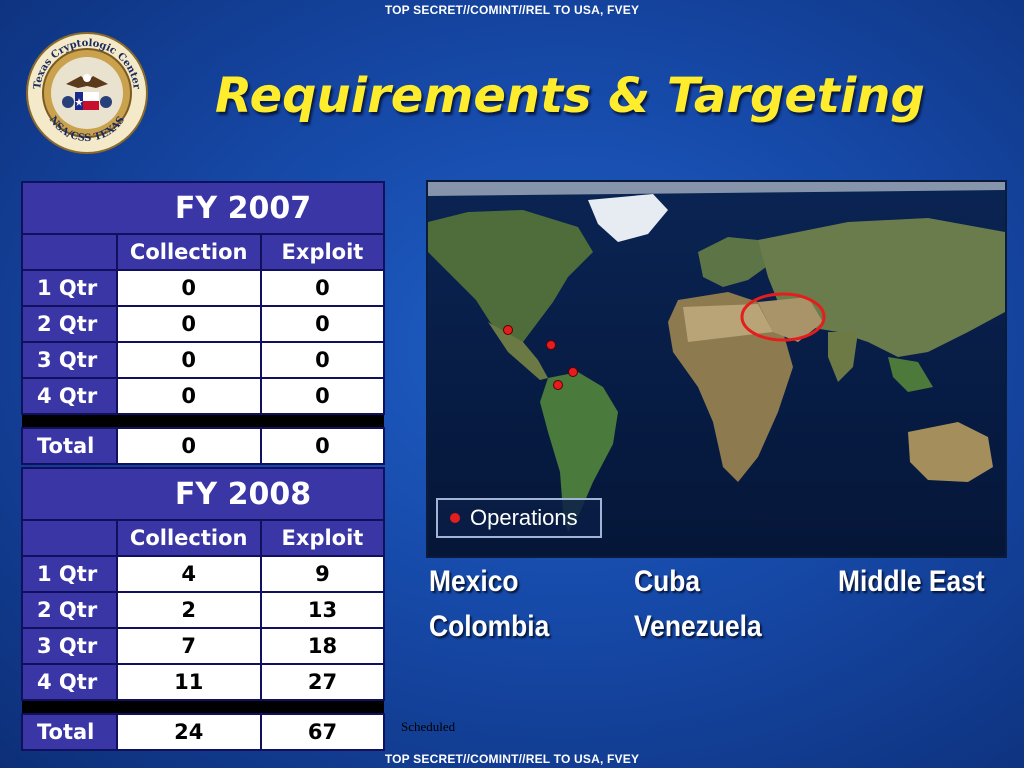  What do you see at coordinates (188, 252) in the screenshot?
I see `fy2007-col-collection: Collection` at bounding box center [188, 252].